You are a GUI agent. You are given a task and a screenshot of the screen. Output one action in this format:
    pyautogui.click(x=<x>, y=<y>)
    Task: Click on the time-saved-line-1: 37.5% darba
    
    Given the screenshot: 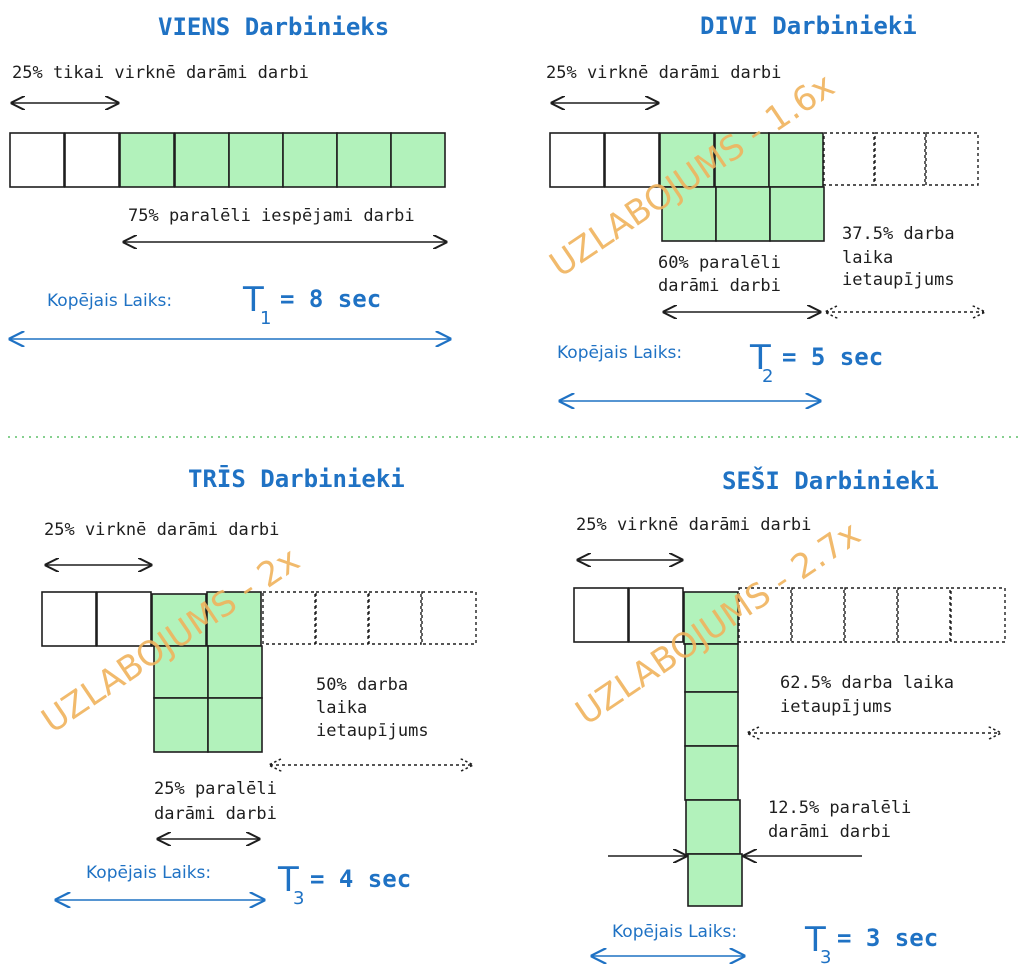 What is the action you would take?
    pyautogui.click(x=898, y=234)
    